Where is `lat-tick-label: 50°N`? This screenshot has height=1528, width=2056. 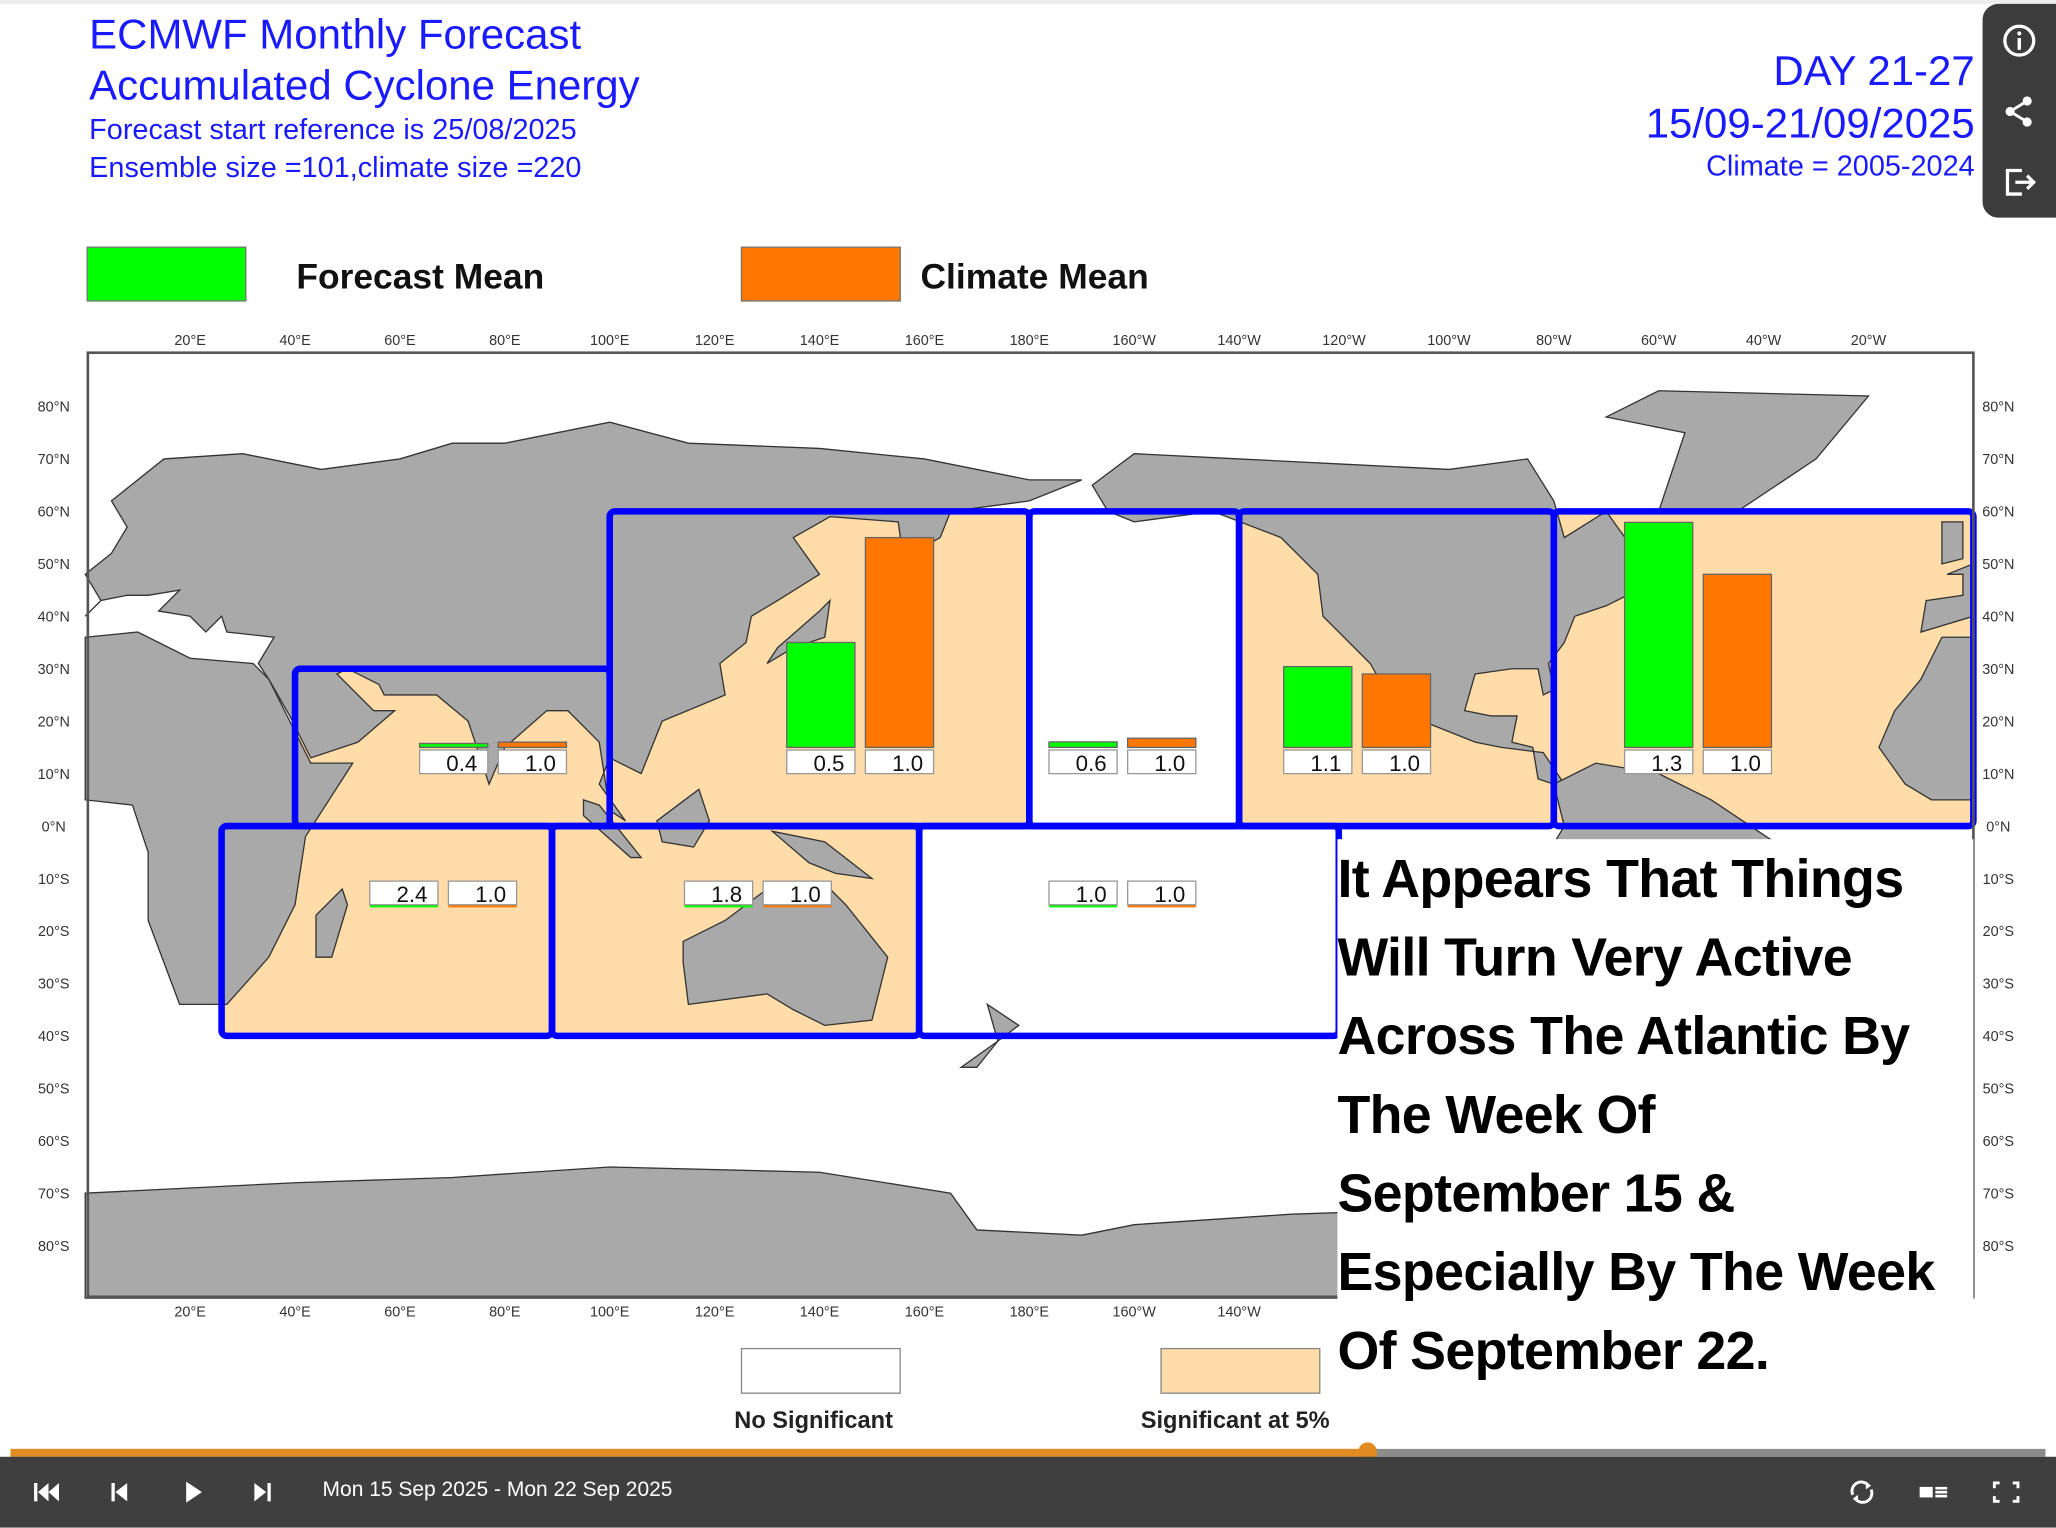
lat-tick-label: 50°N is located at coordinates (54, 565).